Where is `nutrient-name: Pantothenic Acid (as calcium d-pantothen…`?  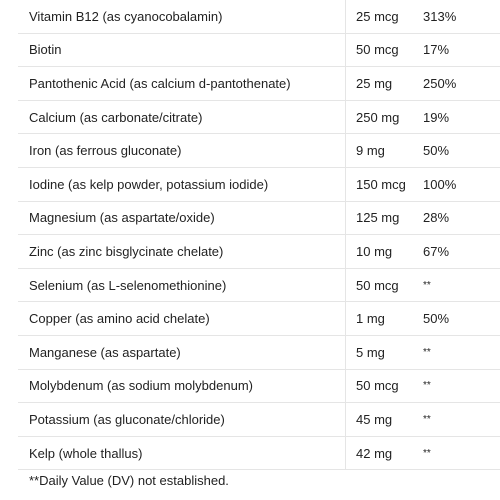 nutrient-name: Pantothenic Acid (as calcium d-pantothen… is located at coordinates (182, 83).